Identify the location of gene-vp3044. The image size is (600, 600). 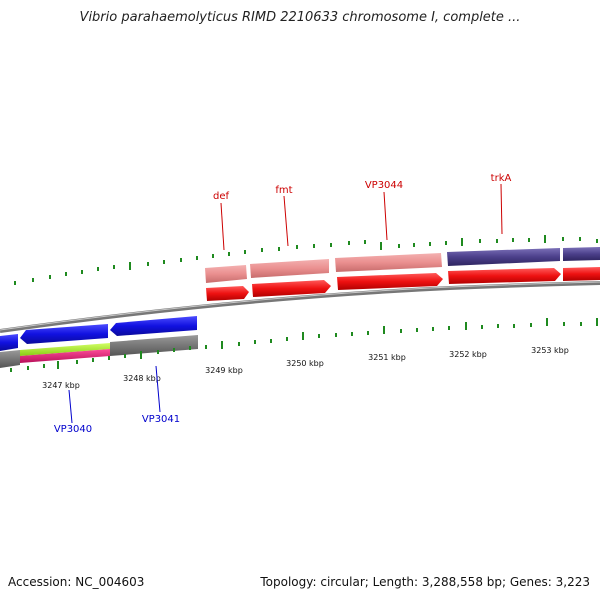
(390, 281).